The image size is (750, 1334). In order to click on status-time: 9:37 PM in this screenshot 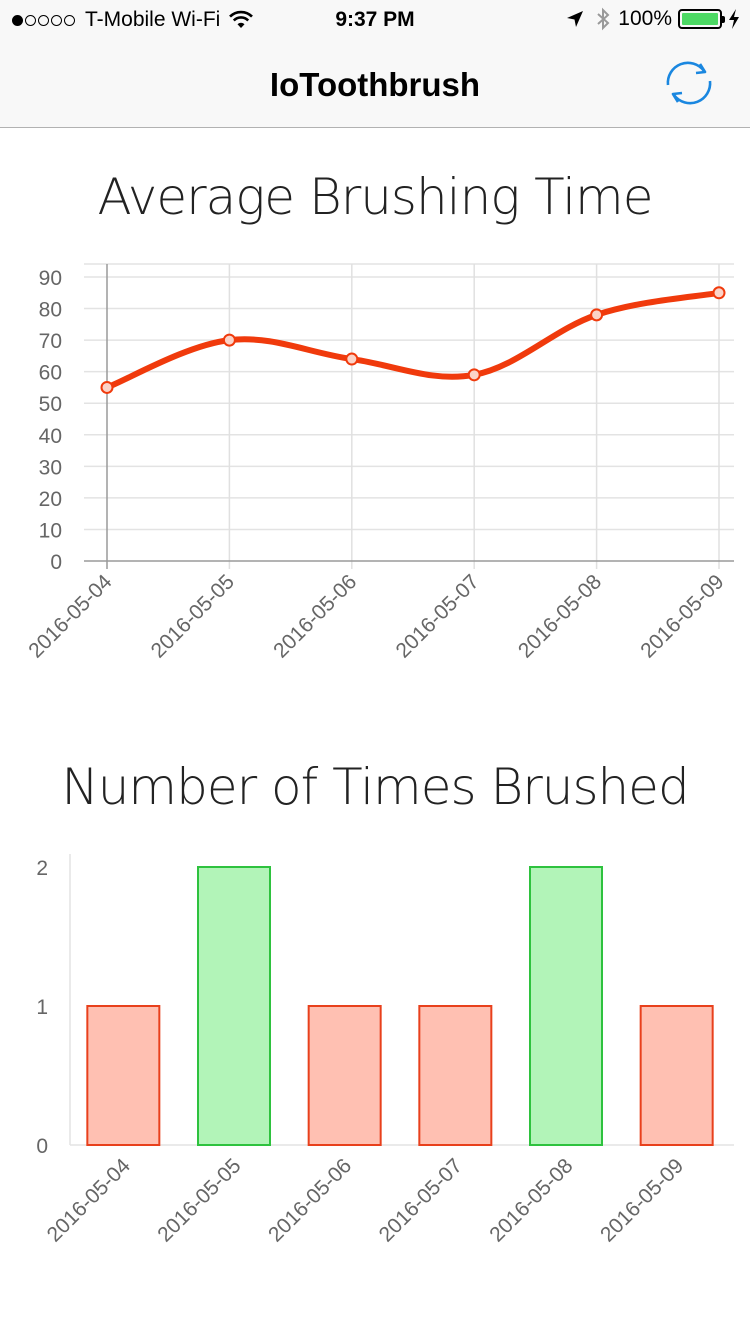, I will do `click(375, 19)`.